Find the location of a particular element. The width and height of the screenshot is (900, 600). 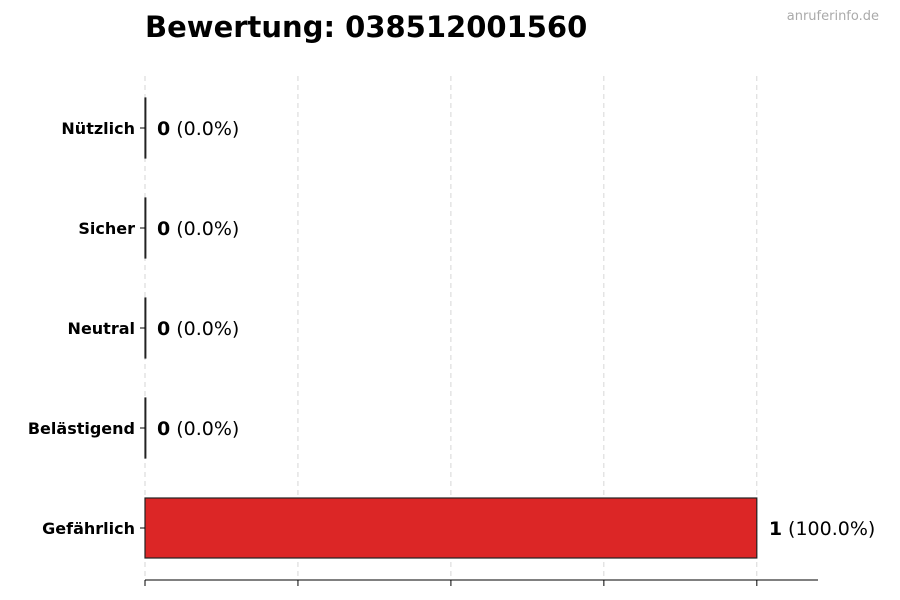

chart-title: Bewertung: 038512001560 is located at coordinates (366, 27).